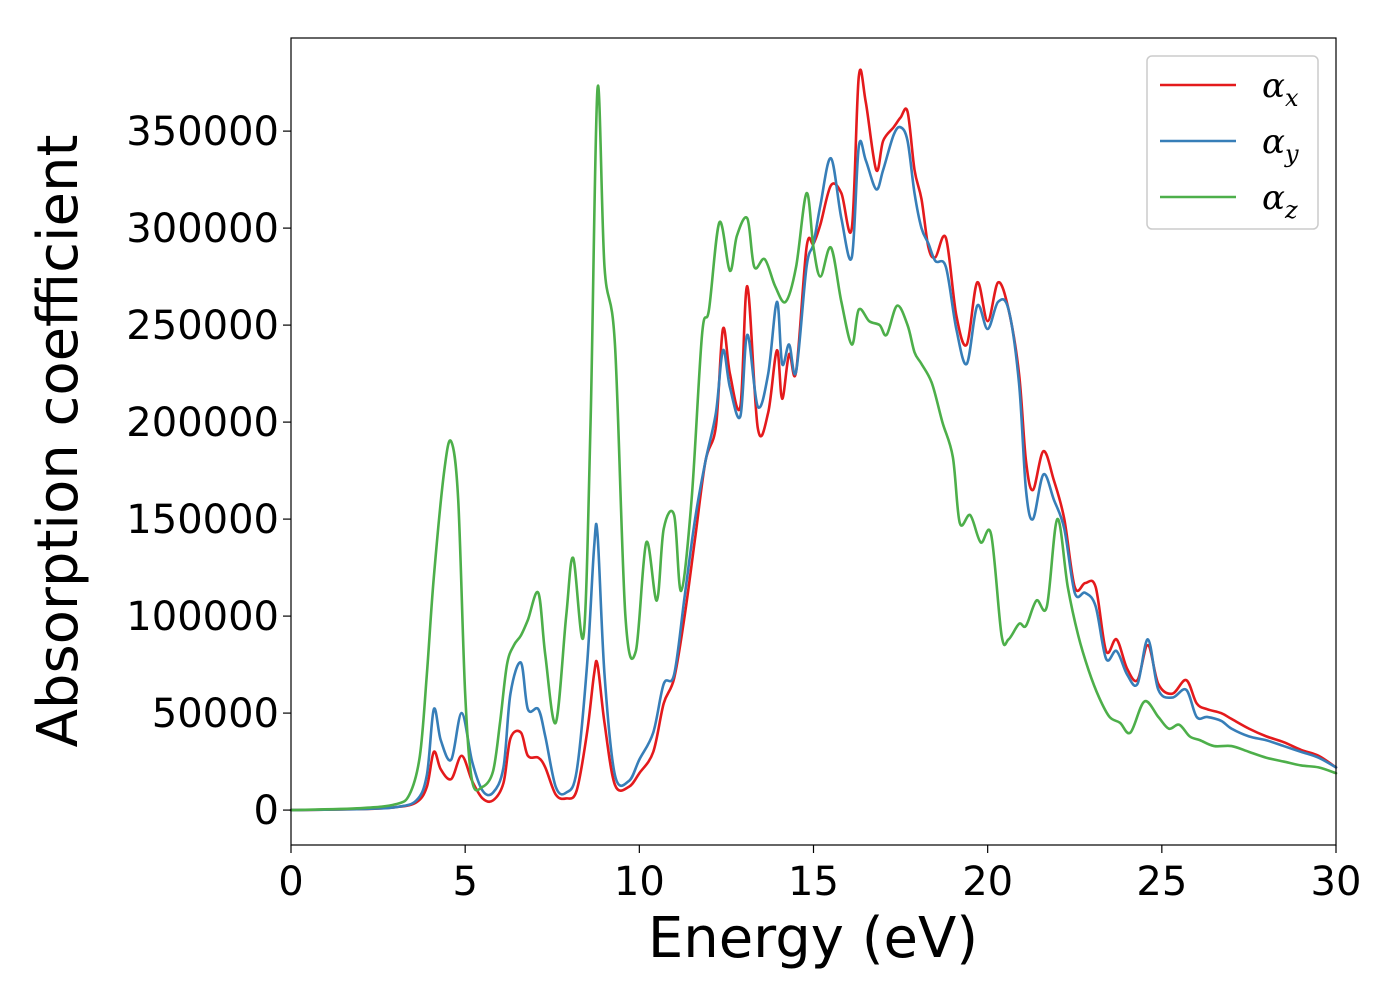 The image size is (1400, 1000). I want to click on x-tick-label: 15, so click(813, 882).